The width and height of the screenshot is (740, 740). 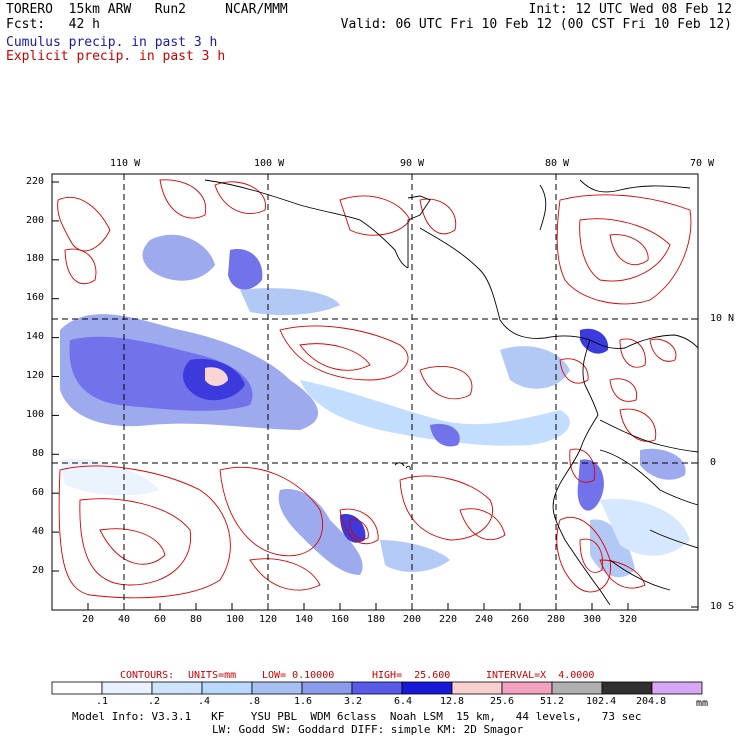 What do you see at coordinates (651, 701) in the screenshot?
I see `colorbar-label: 204.8` at bounding box center [651, 701].